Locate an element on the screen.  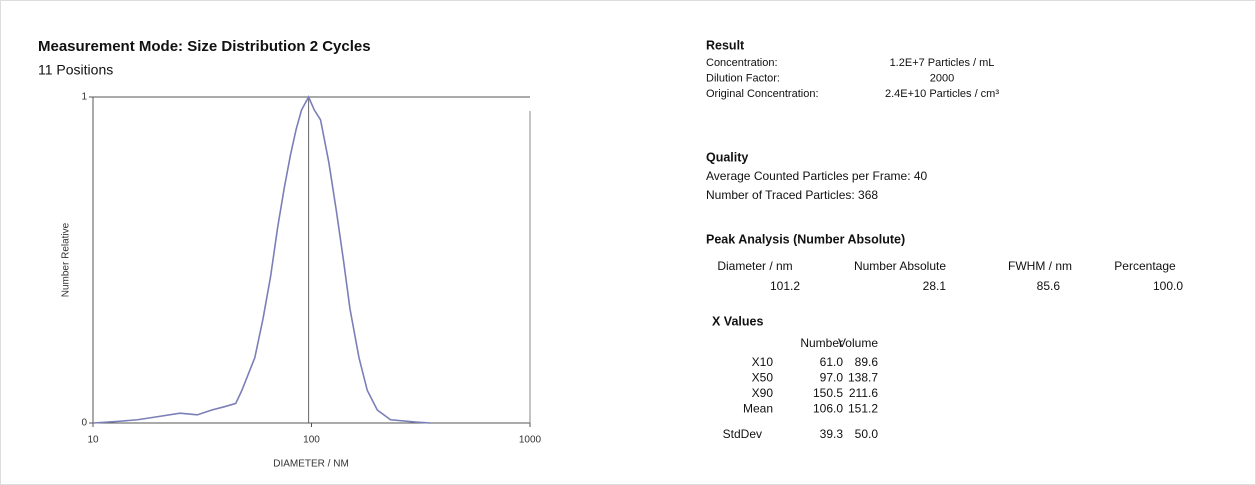
peak-value: 100.0 is located at coordinates (1168, 286).